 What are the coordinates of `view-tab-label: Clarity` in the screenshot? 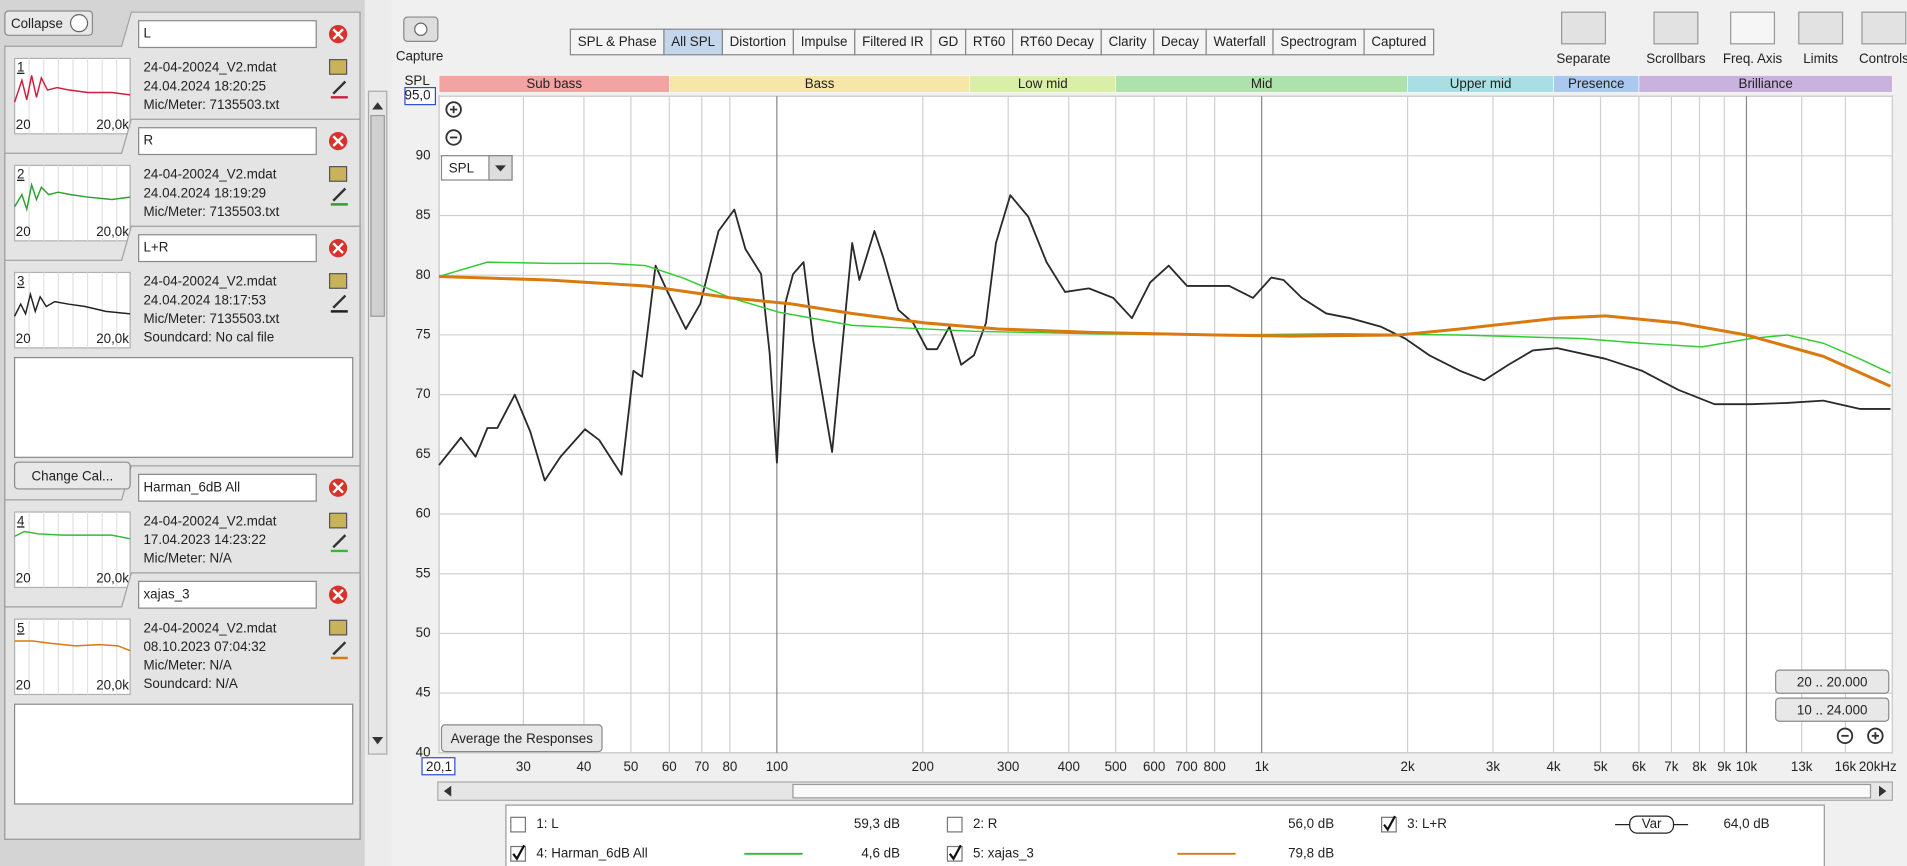 It's located at (1128, 41).